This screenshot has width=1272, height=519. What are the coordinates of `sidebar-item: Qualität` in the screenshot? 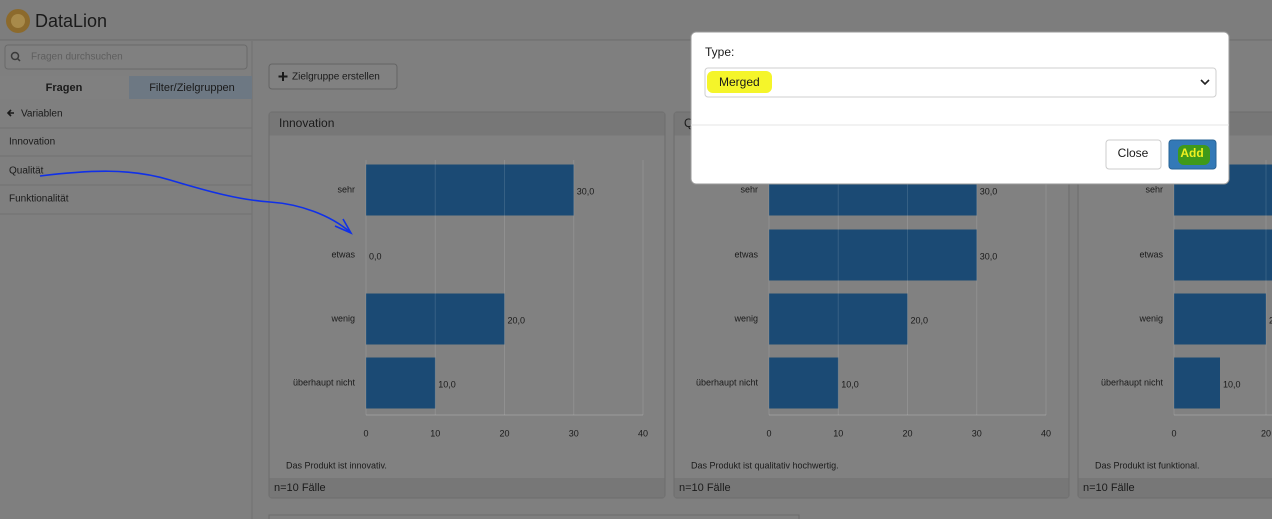 It's located at (26, 171).